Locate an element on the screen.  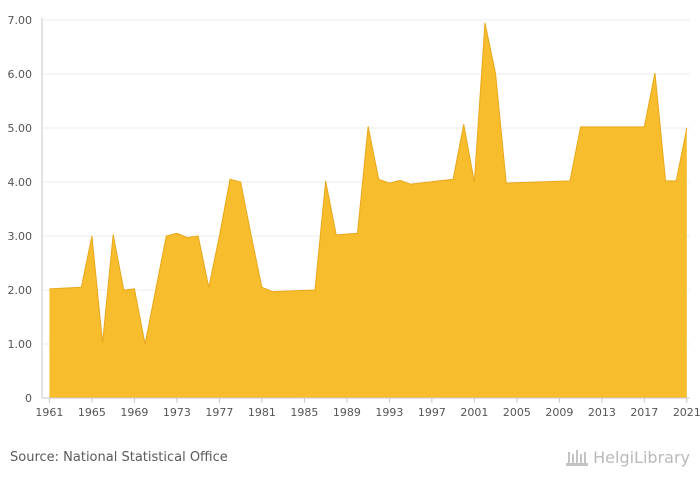
source-note: Source: National Statistical Office is located at coordinates (119, 457).